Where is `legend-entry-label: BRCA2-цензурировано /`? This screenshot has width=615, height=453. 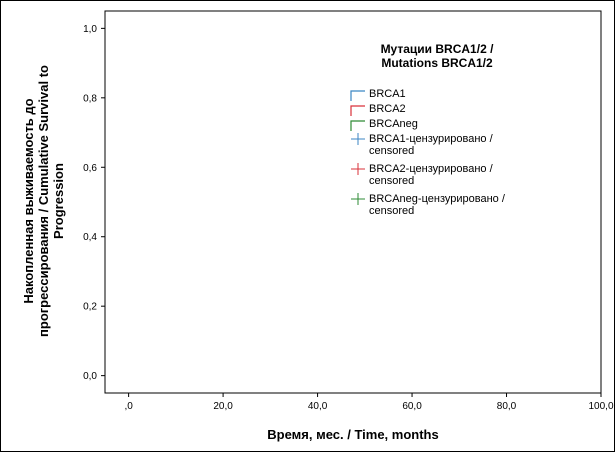
legend-entry-label: BRCA2-цензурировано / is located at coordinates (431, 169).